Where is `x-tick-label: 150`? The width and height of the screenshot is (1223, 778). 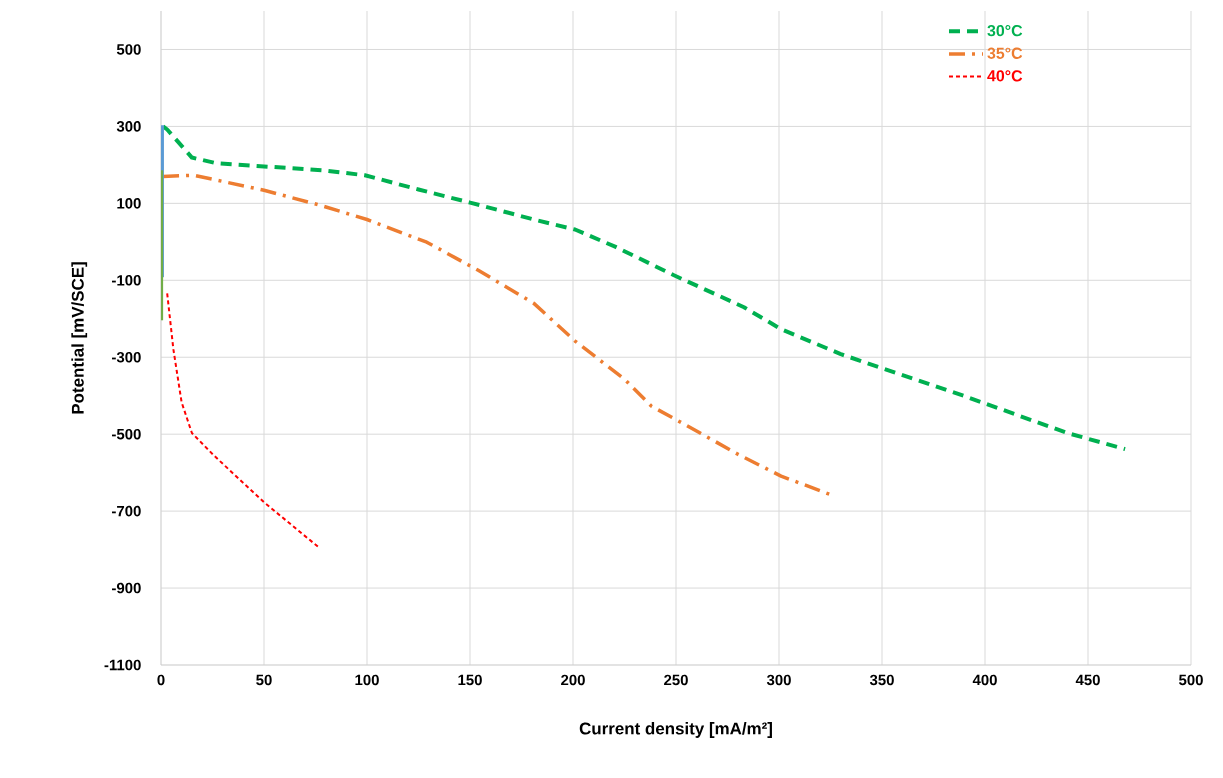
x-tick-label: 150 is located at coordinates (470, 680).